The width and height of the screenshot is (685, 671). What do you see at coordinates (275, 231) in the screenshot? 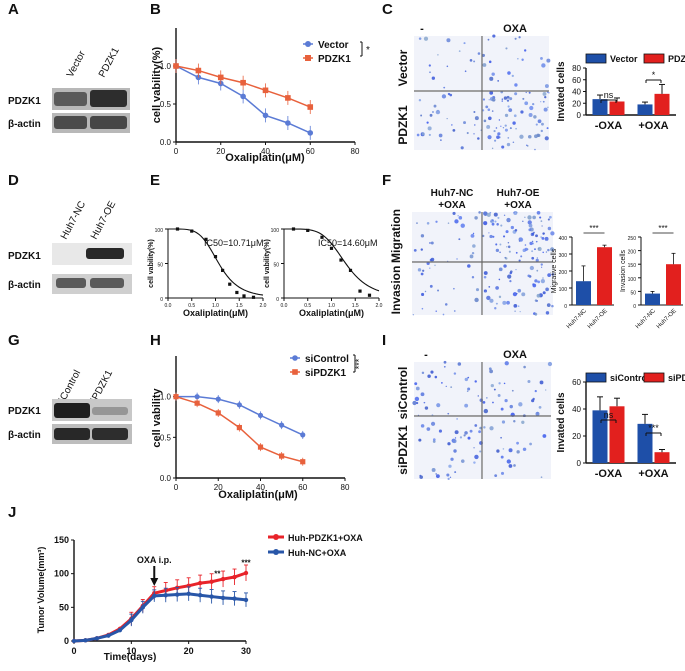
I see `y-tick-label: 100` at bounding box center [275, 231].